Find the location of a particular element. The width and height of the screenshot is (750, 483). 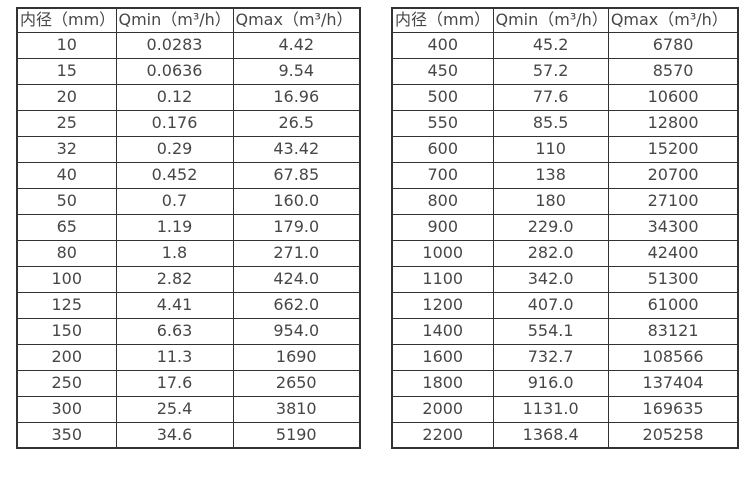

table-row: 1600 732.7 108566 is located at coordinates (565, 357).